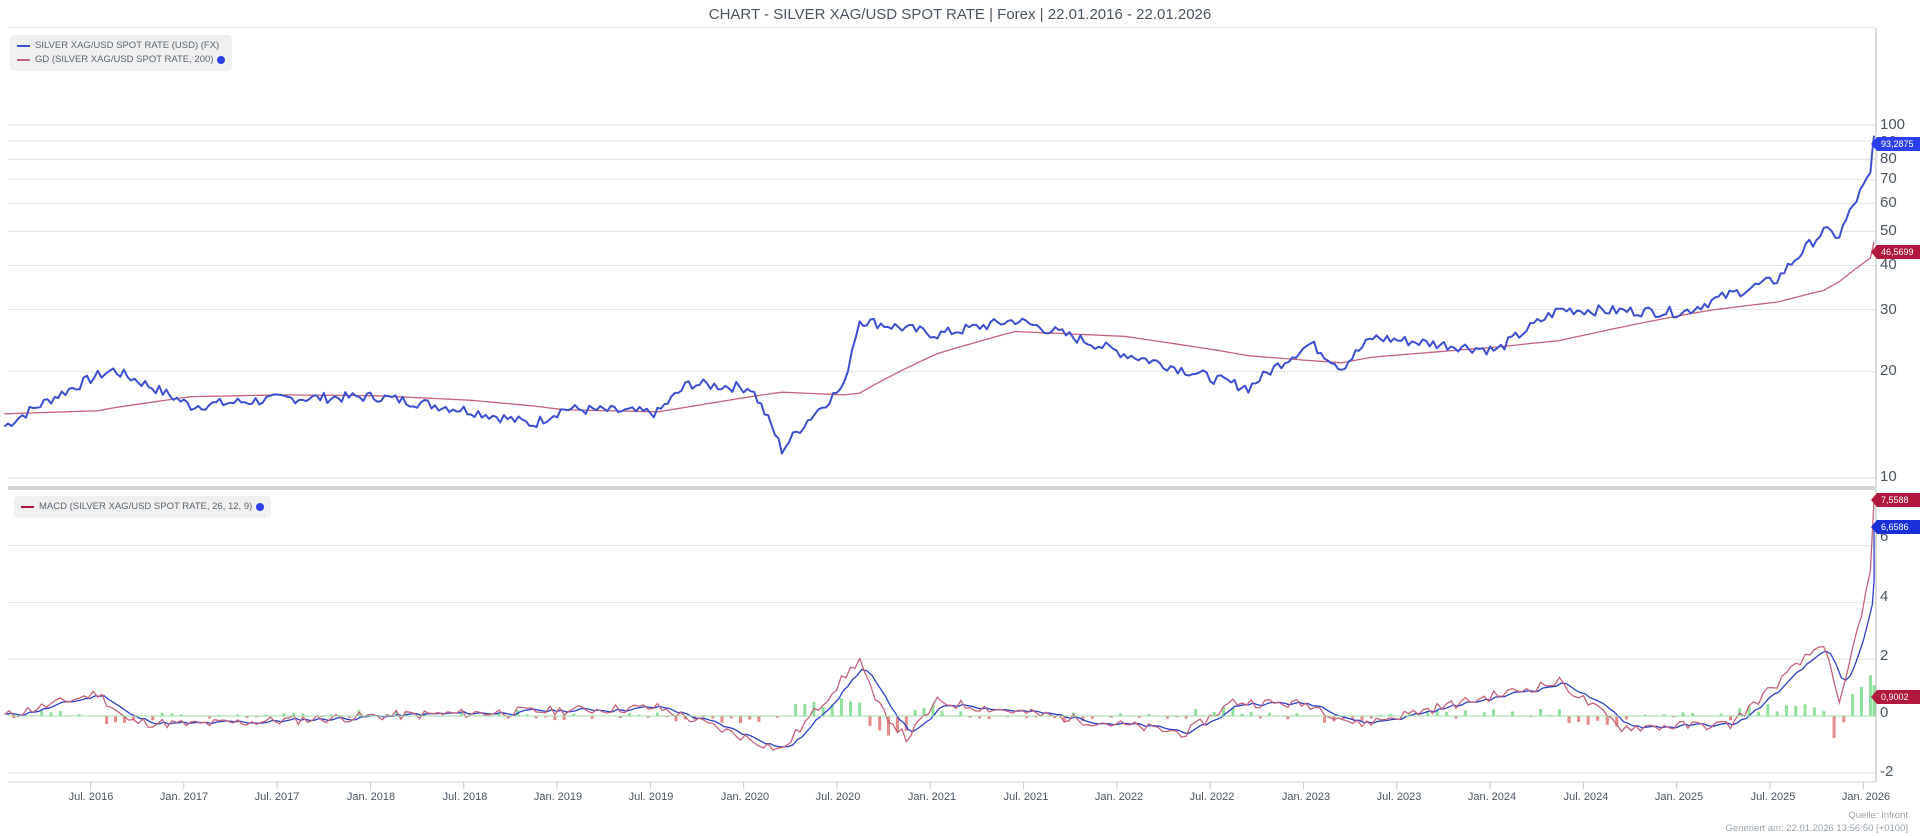 This screenshot has width=1920, height=836. Describe the element at coordinates (1895, 527) in the screenshot. I see `signal-value-badge: 6,6586` at that location.